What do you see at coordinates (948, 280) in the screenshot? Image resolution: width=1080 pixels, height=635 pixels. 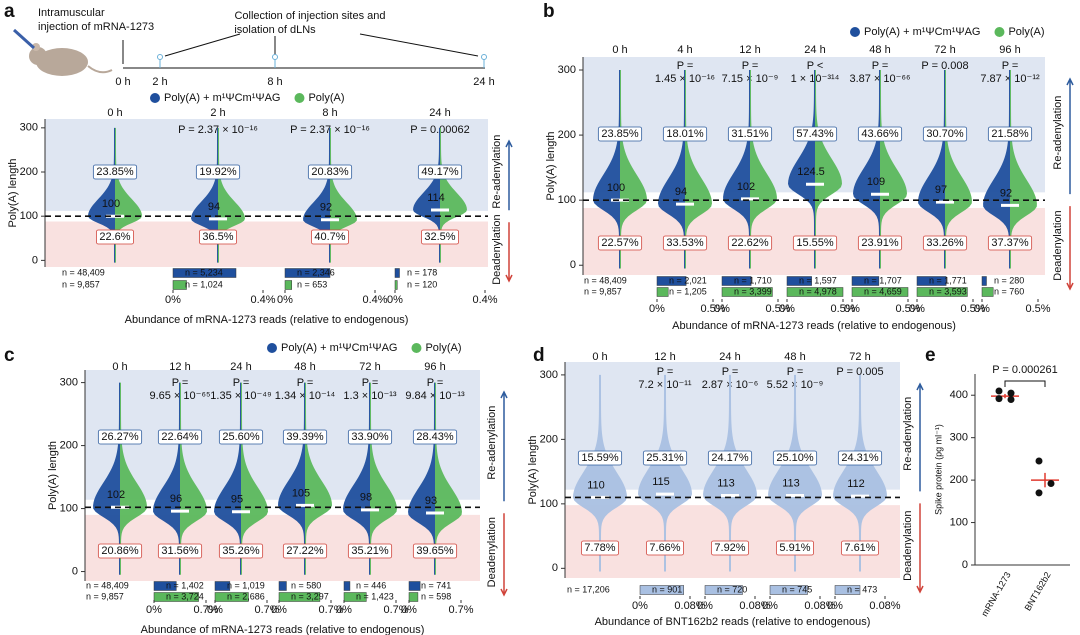 I see `n-label: n = 1,771` at bounding box center [948, 280].